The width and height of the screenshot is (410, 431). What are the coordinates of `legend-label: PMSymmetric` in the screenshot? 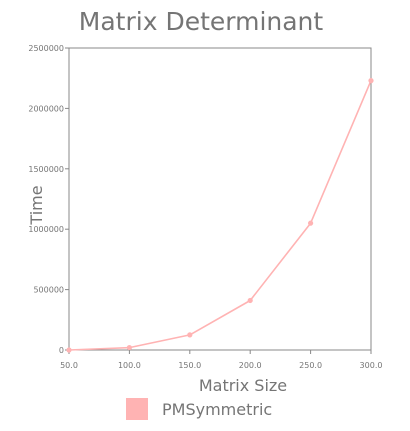 It's located at (217, 409).